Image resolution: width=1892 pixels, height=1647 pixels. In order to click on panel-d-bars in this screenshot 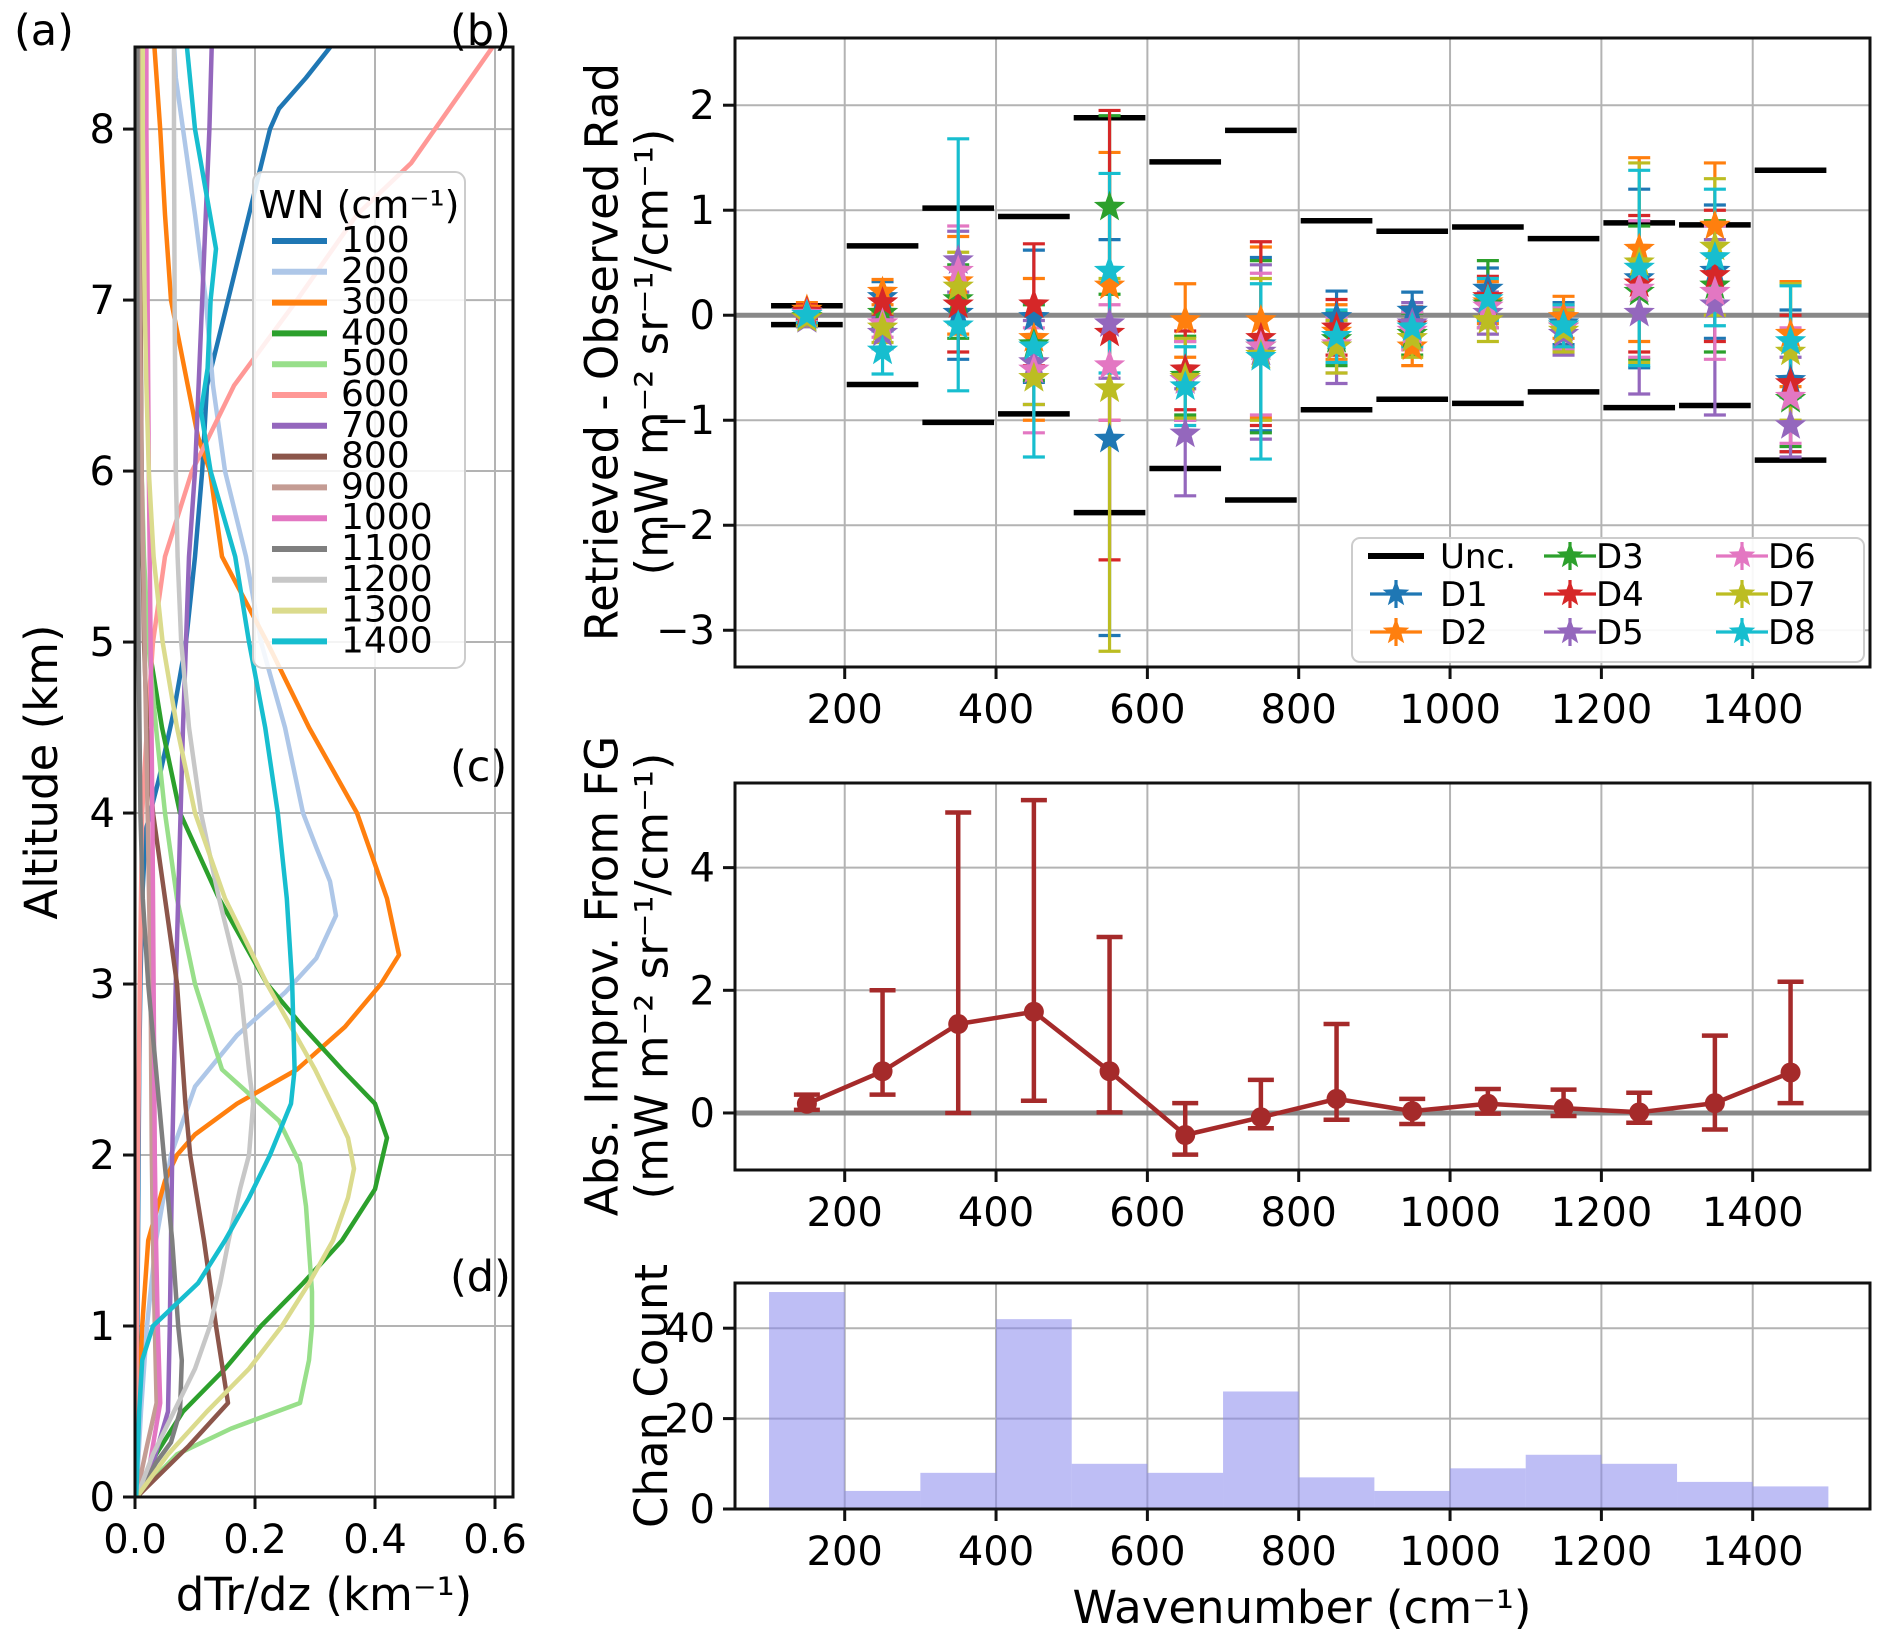, I will do `click(1299, 1400)`.